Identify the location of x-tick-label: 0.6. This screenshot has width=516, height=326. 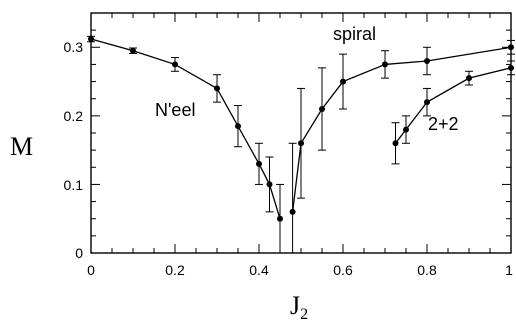
(343, 270).